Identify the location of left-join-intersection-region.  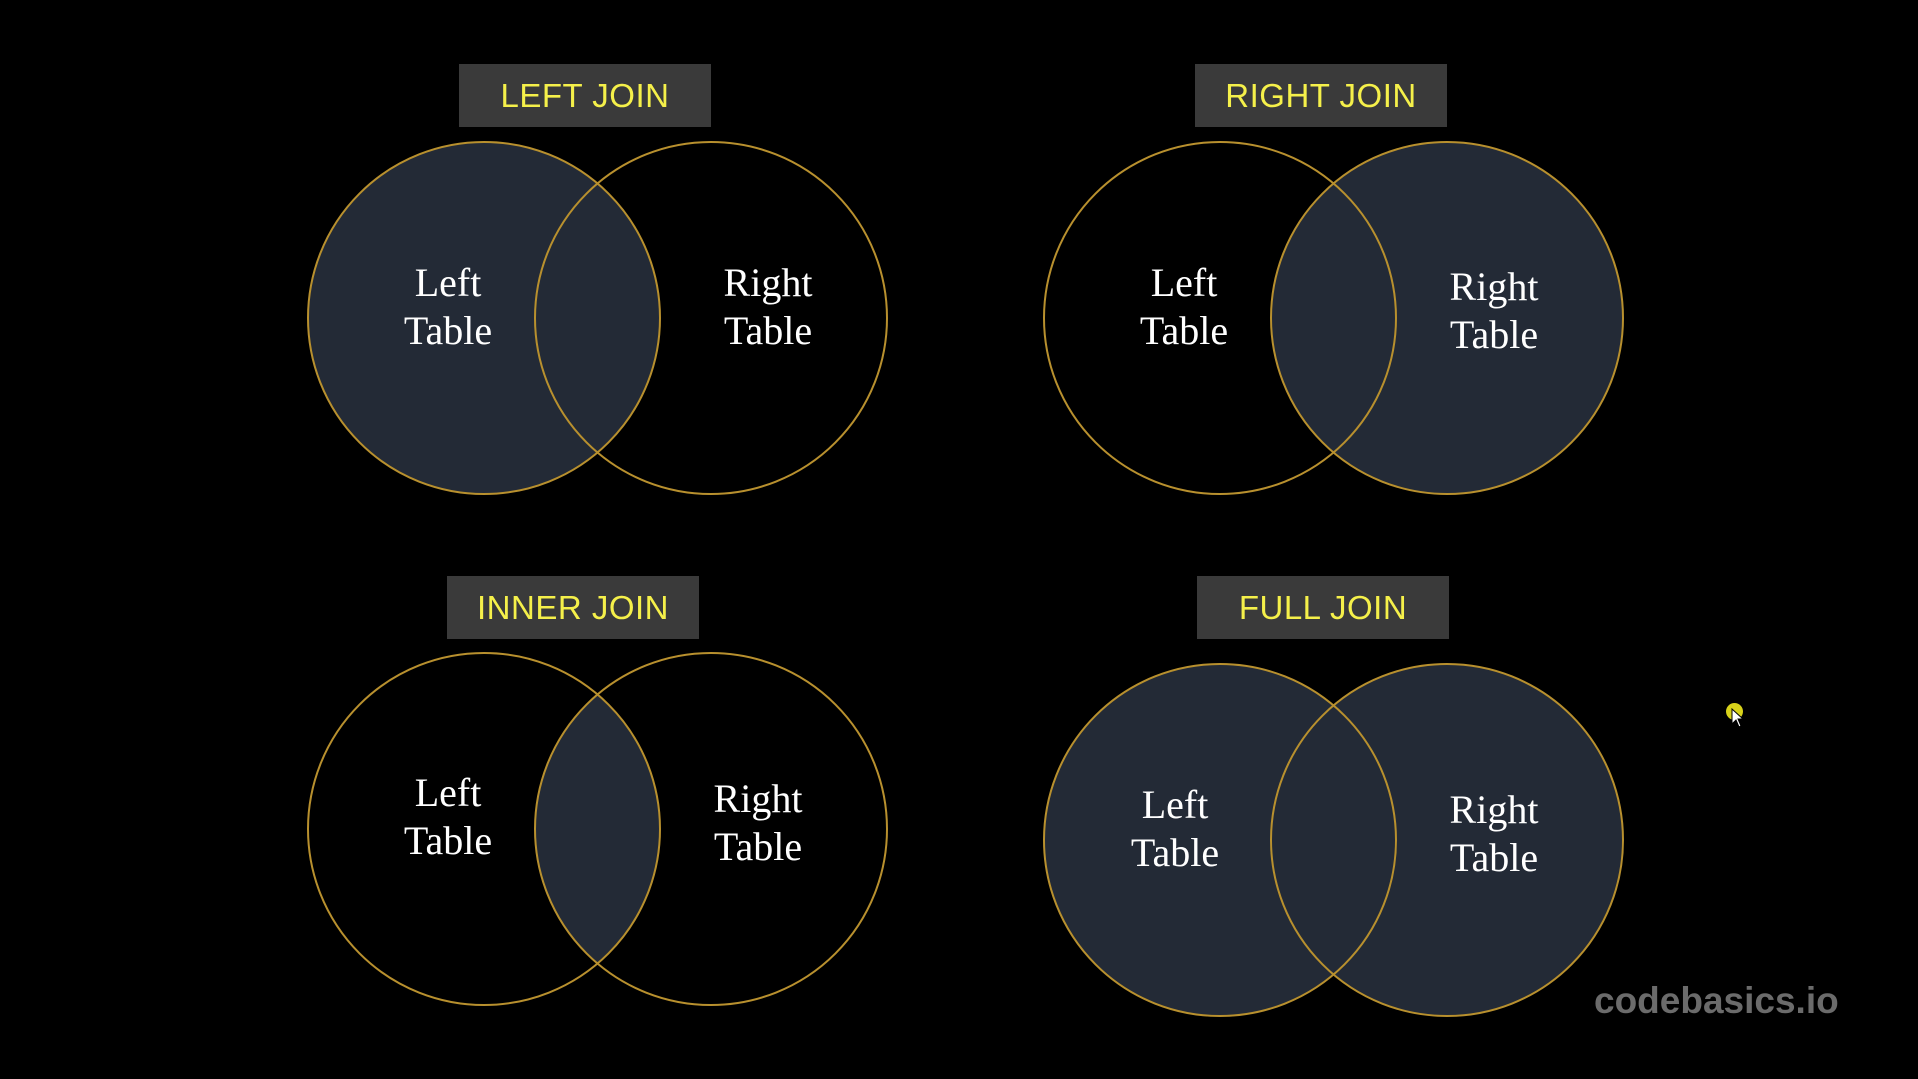
(597, 318).